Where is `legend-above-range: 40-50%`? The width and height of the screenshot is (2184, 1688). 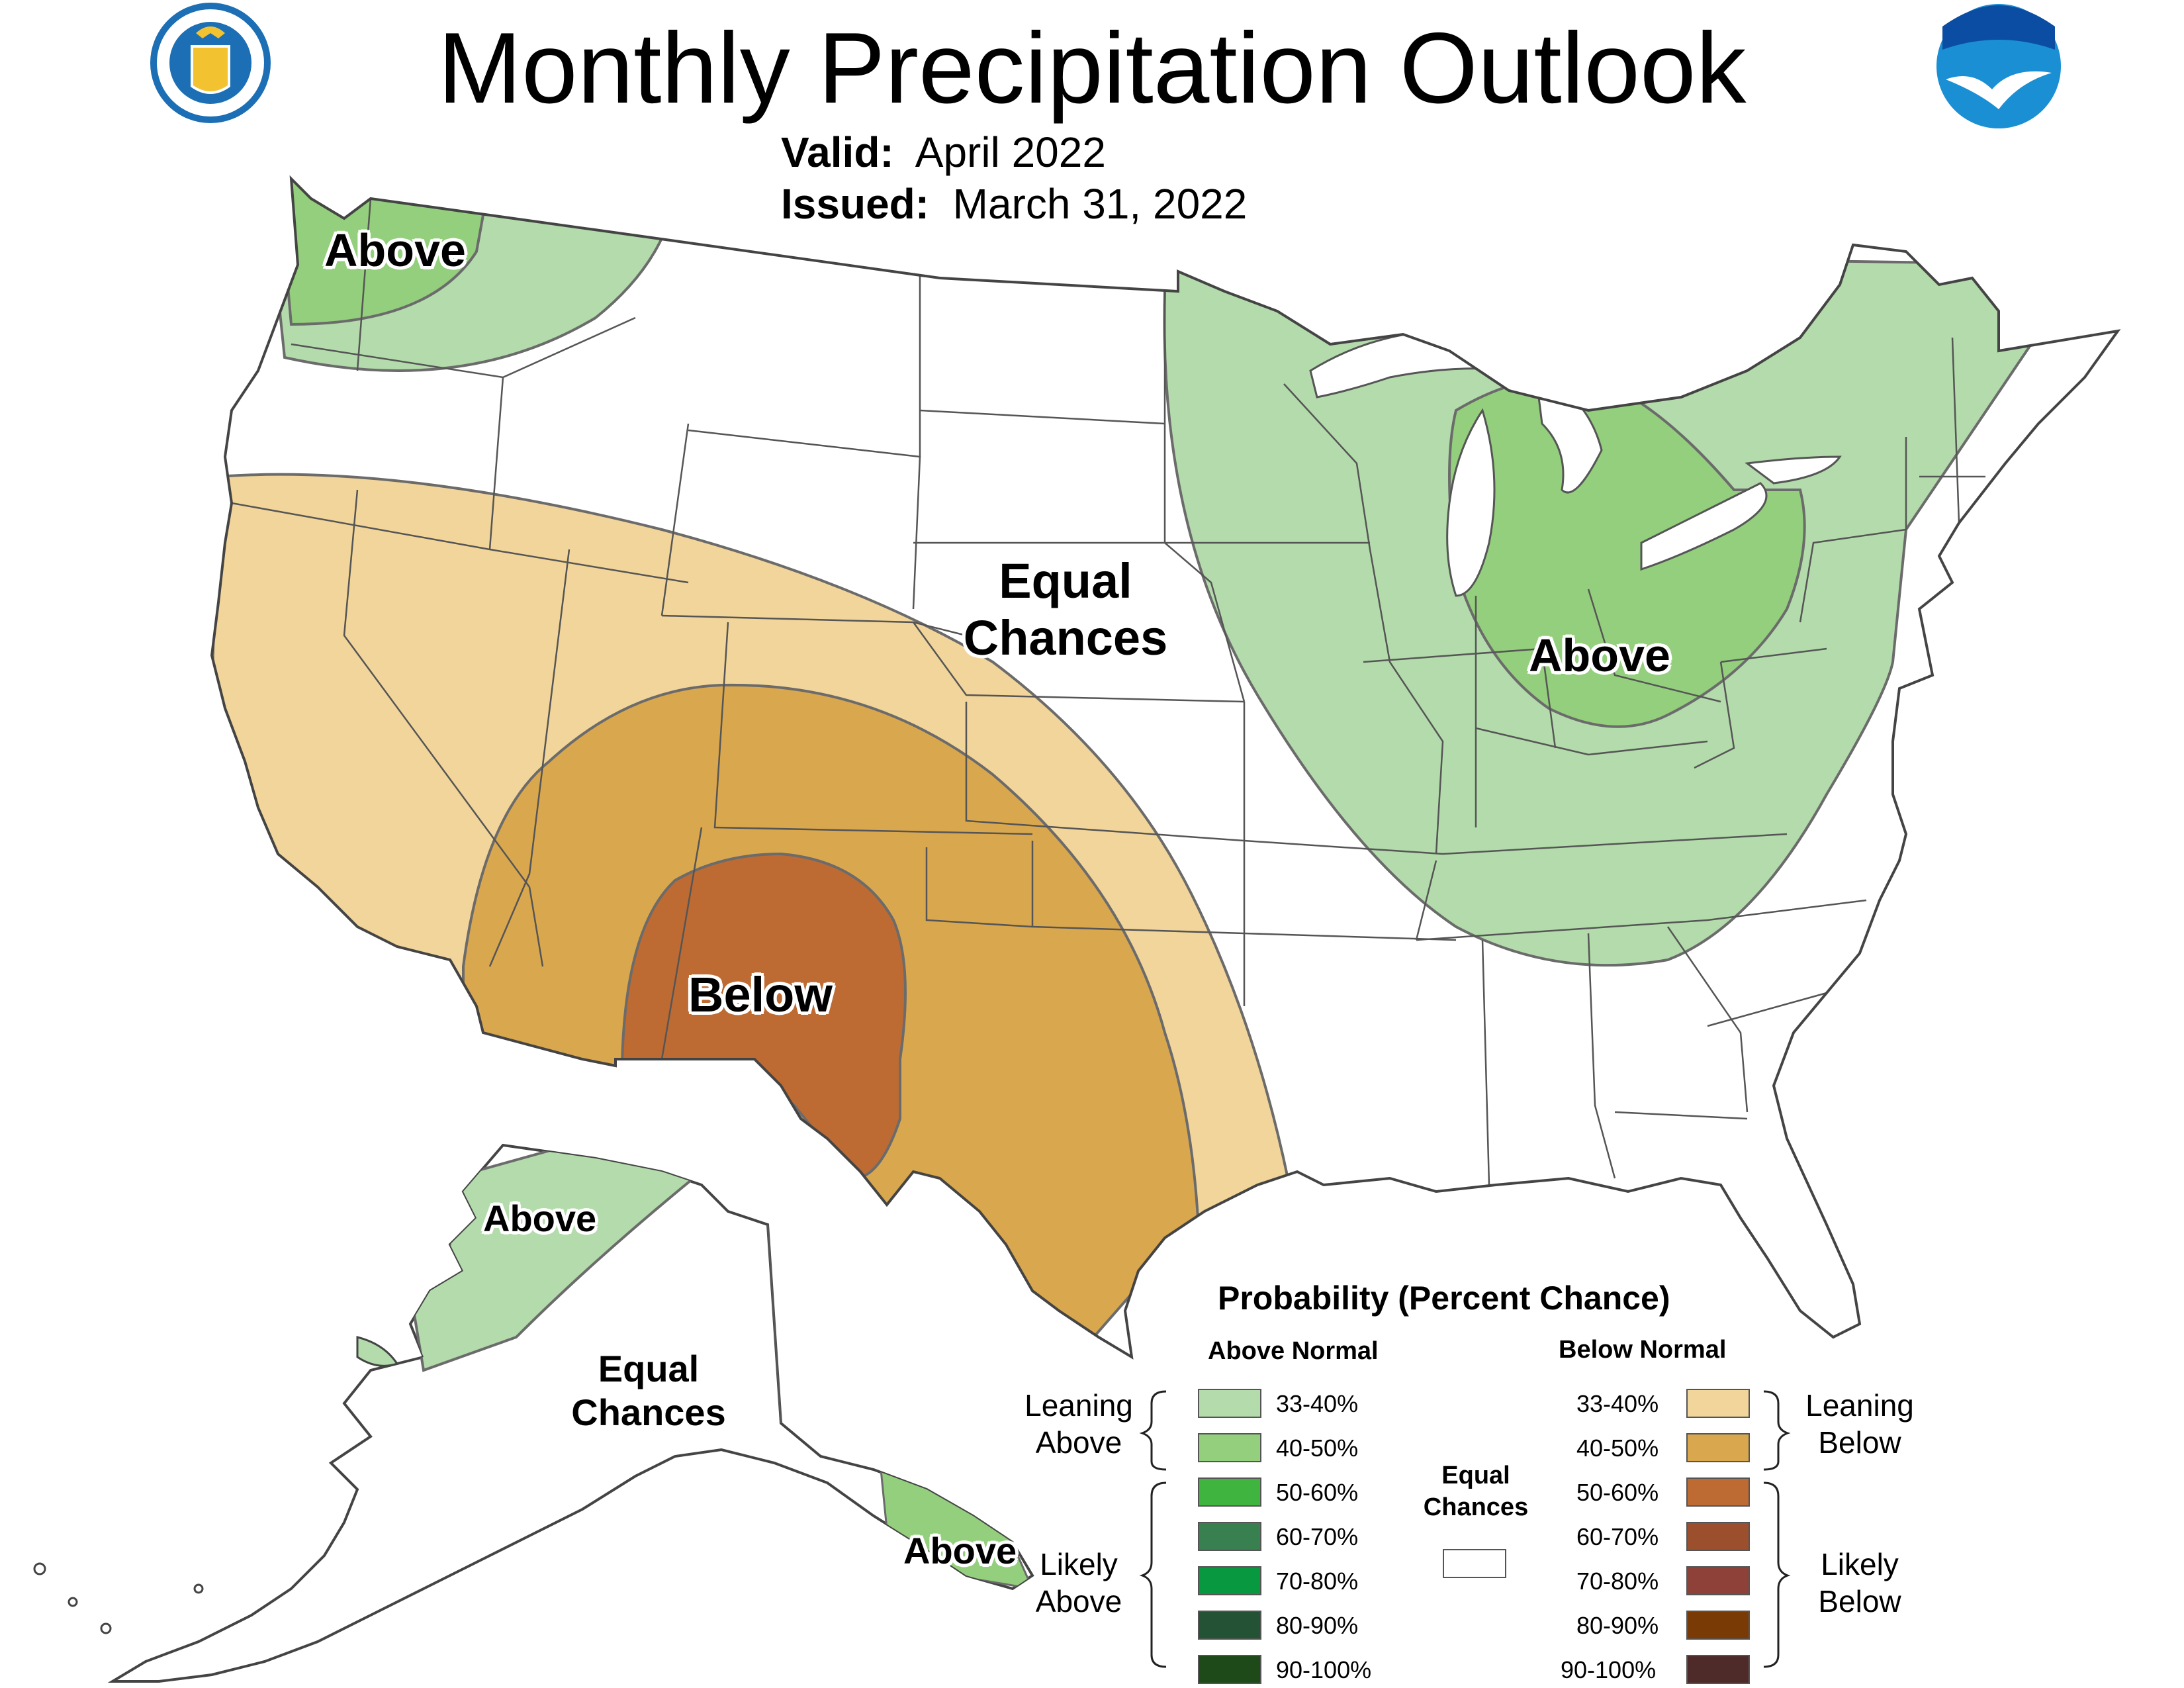 legend-above-range: 40-50% is located at coordinates (1317, 1448).